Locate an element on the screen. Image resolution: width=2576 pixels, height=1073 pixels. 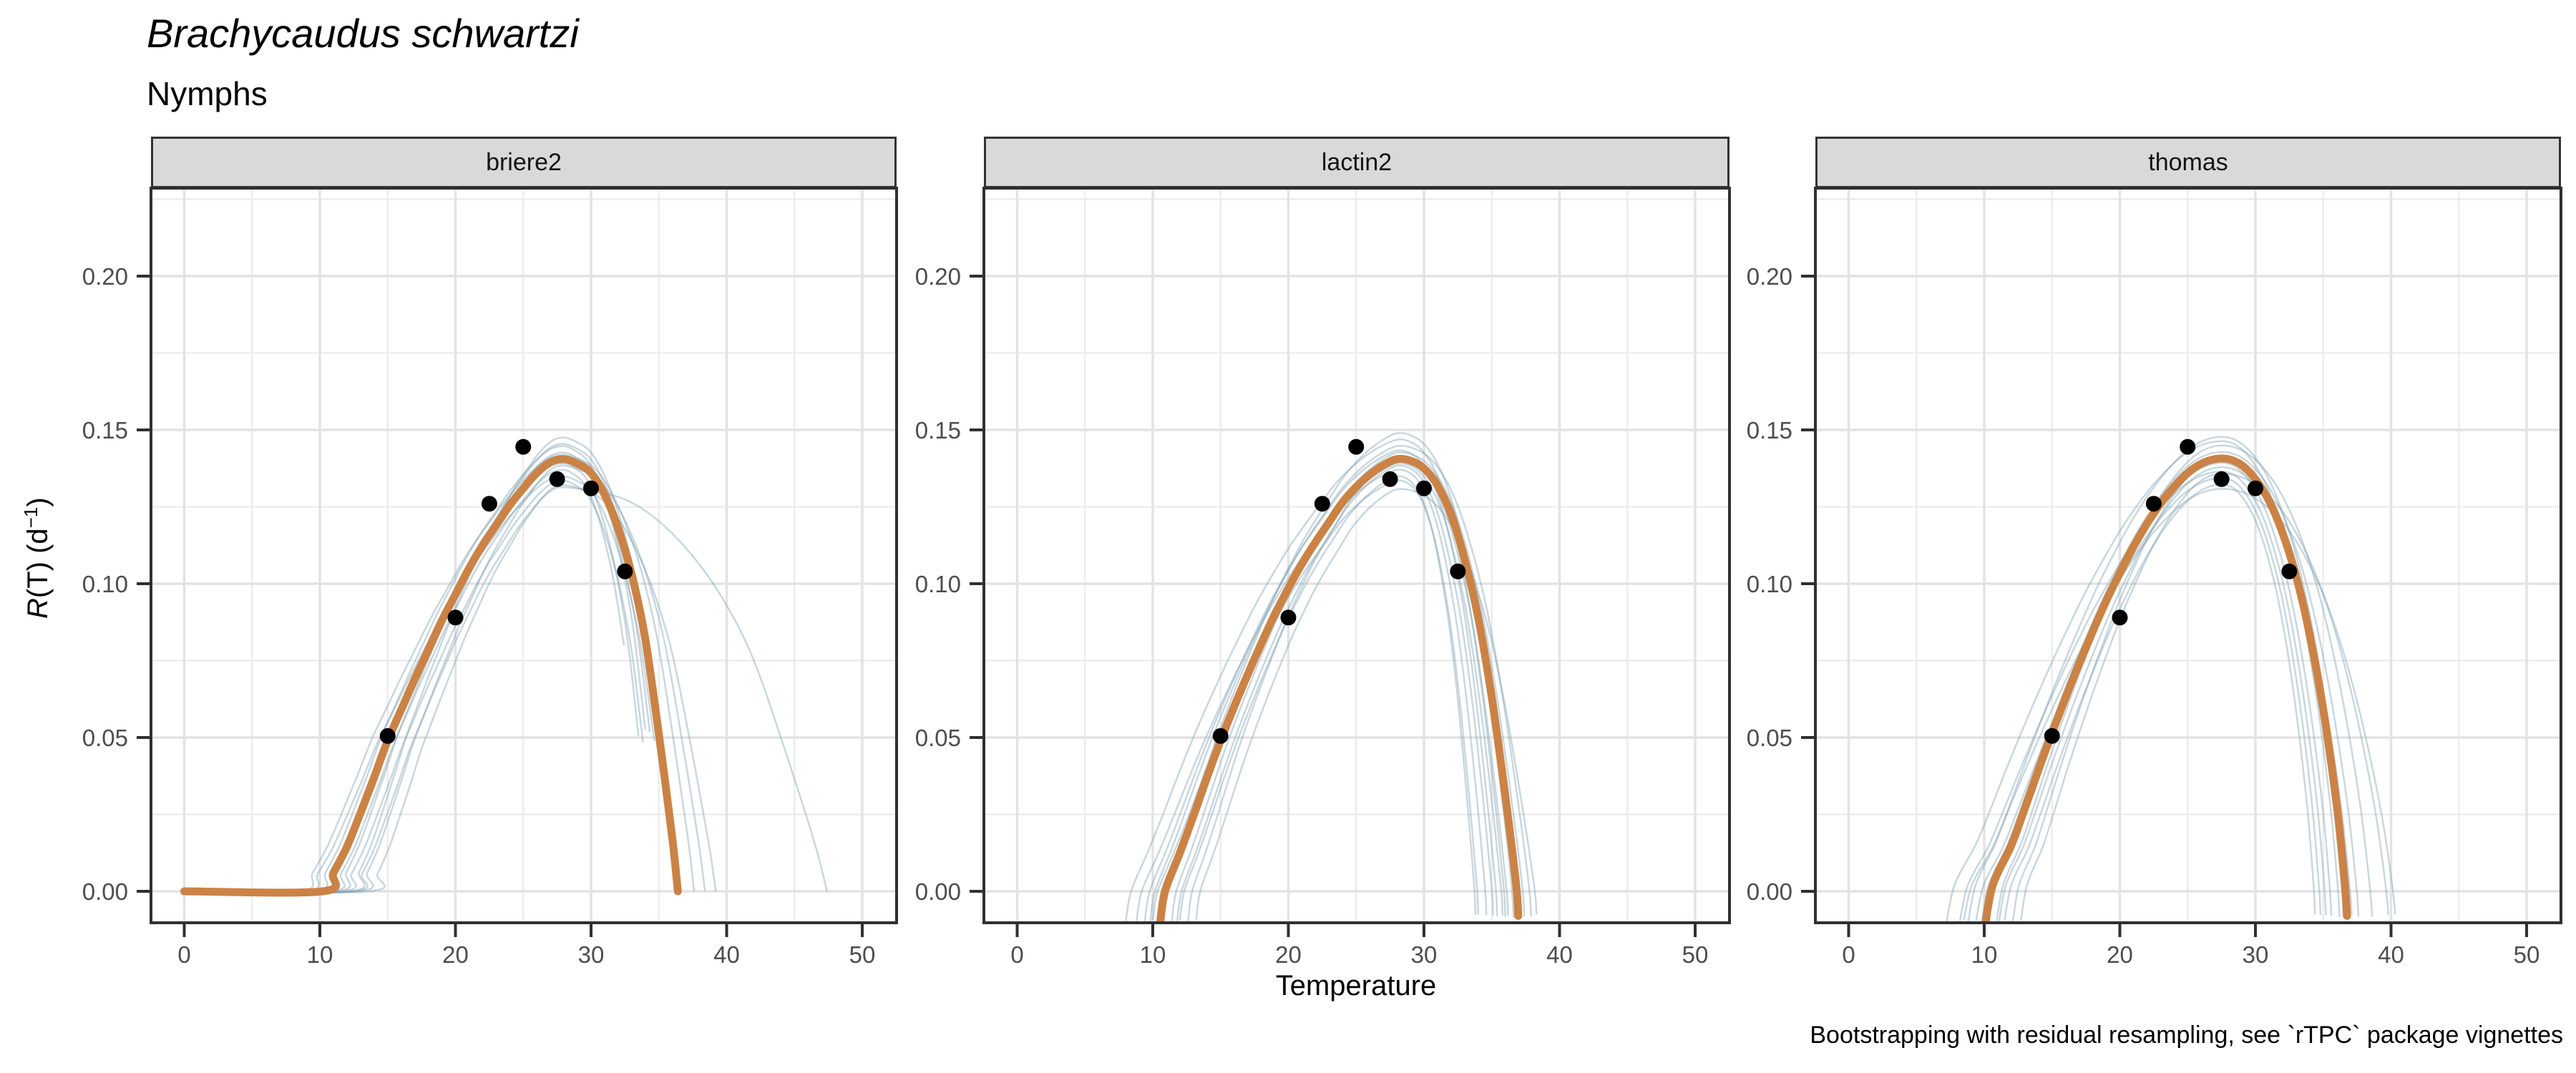
facet-strip-label: lactin2 is located at coordinates (1356, 162).